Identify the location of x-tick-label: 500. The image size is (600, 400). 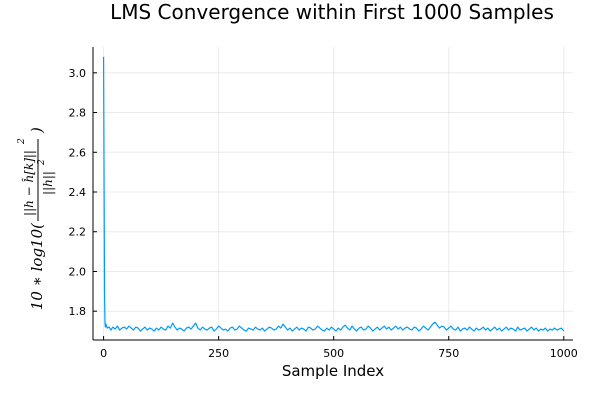
(333, 353).